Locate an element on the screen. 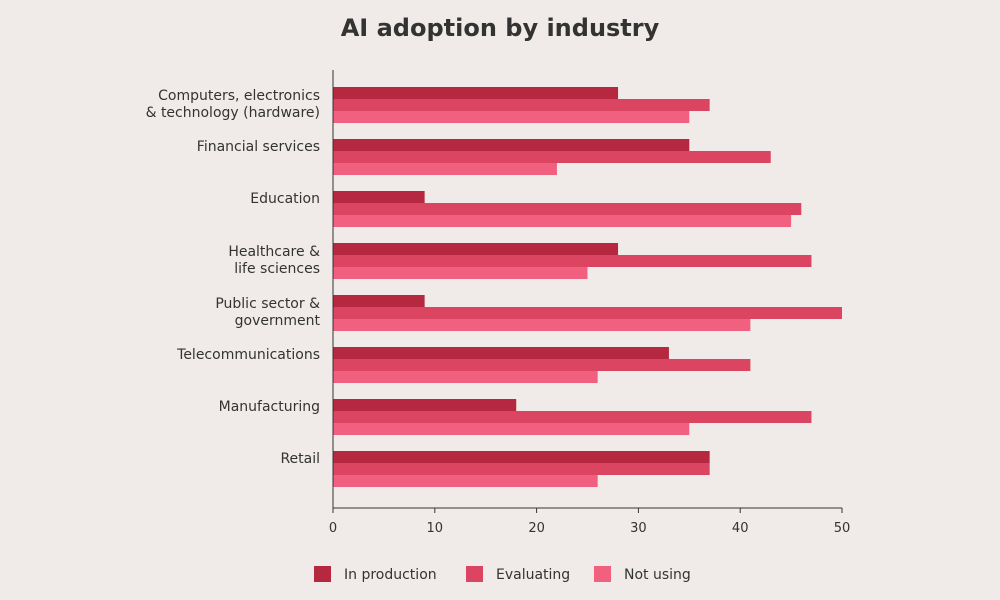 The image size is (1000, 600). legend: In production Evaluating Not using is located at coordinates (502, 574).